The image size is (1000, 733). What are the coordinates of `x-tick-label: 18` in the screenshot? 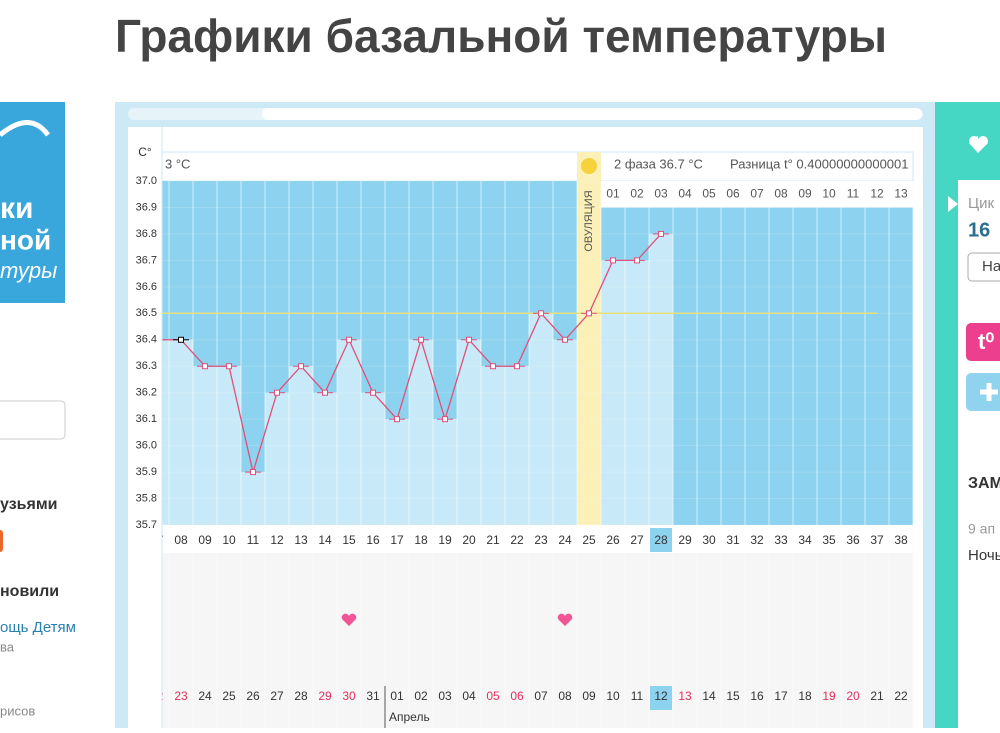 It's located at (421, 540).